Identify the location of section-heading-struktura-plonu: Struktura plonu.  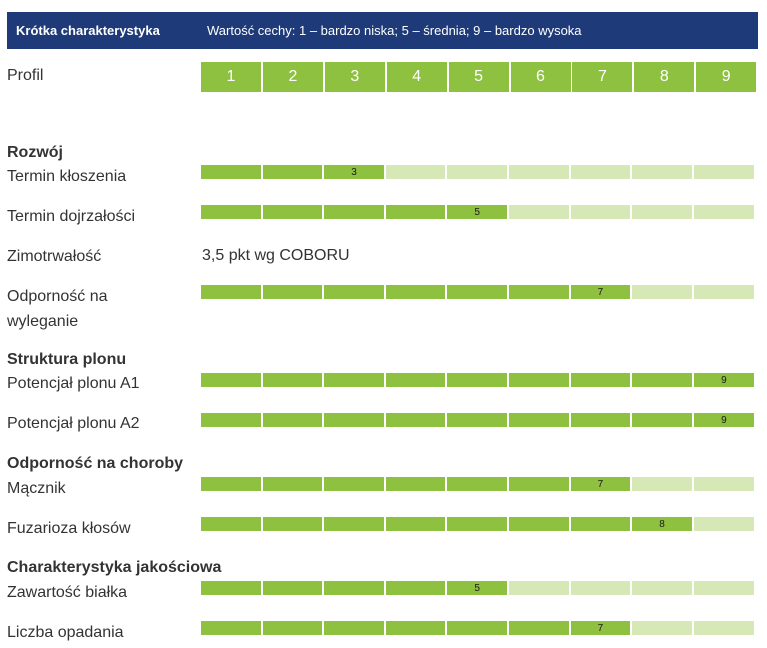
(67, 359).